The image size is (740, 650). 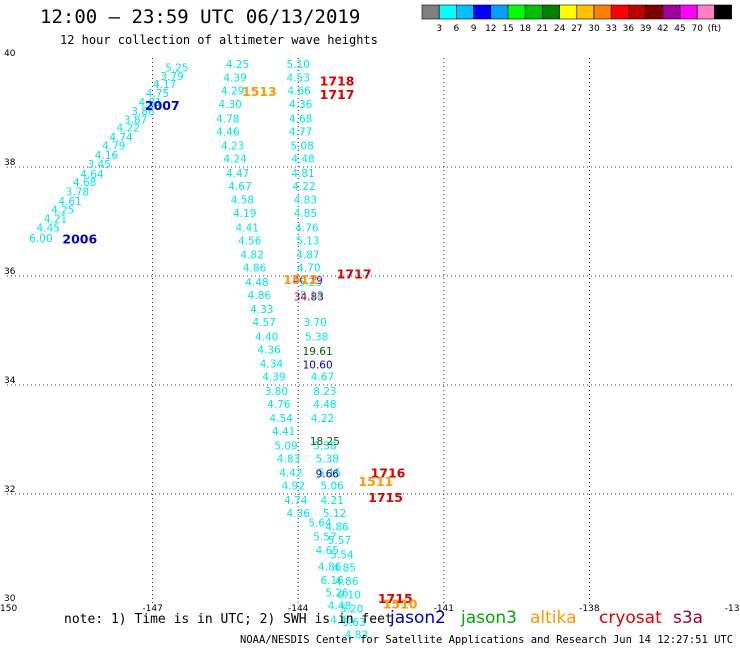 I want to click on wave-height-value: 4.25, so click(x=62, y=210).